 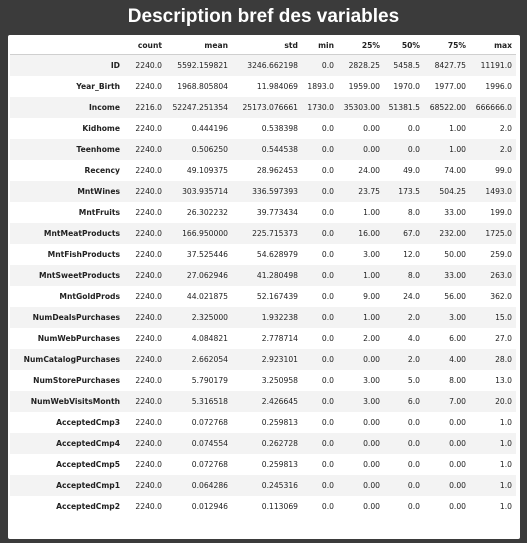 What do you see at coordinates (267, 275) in the screenshot?
I see `table-cell: 41.280498` at bounding box center [267, 275].